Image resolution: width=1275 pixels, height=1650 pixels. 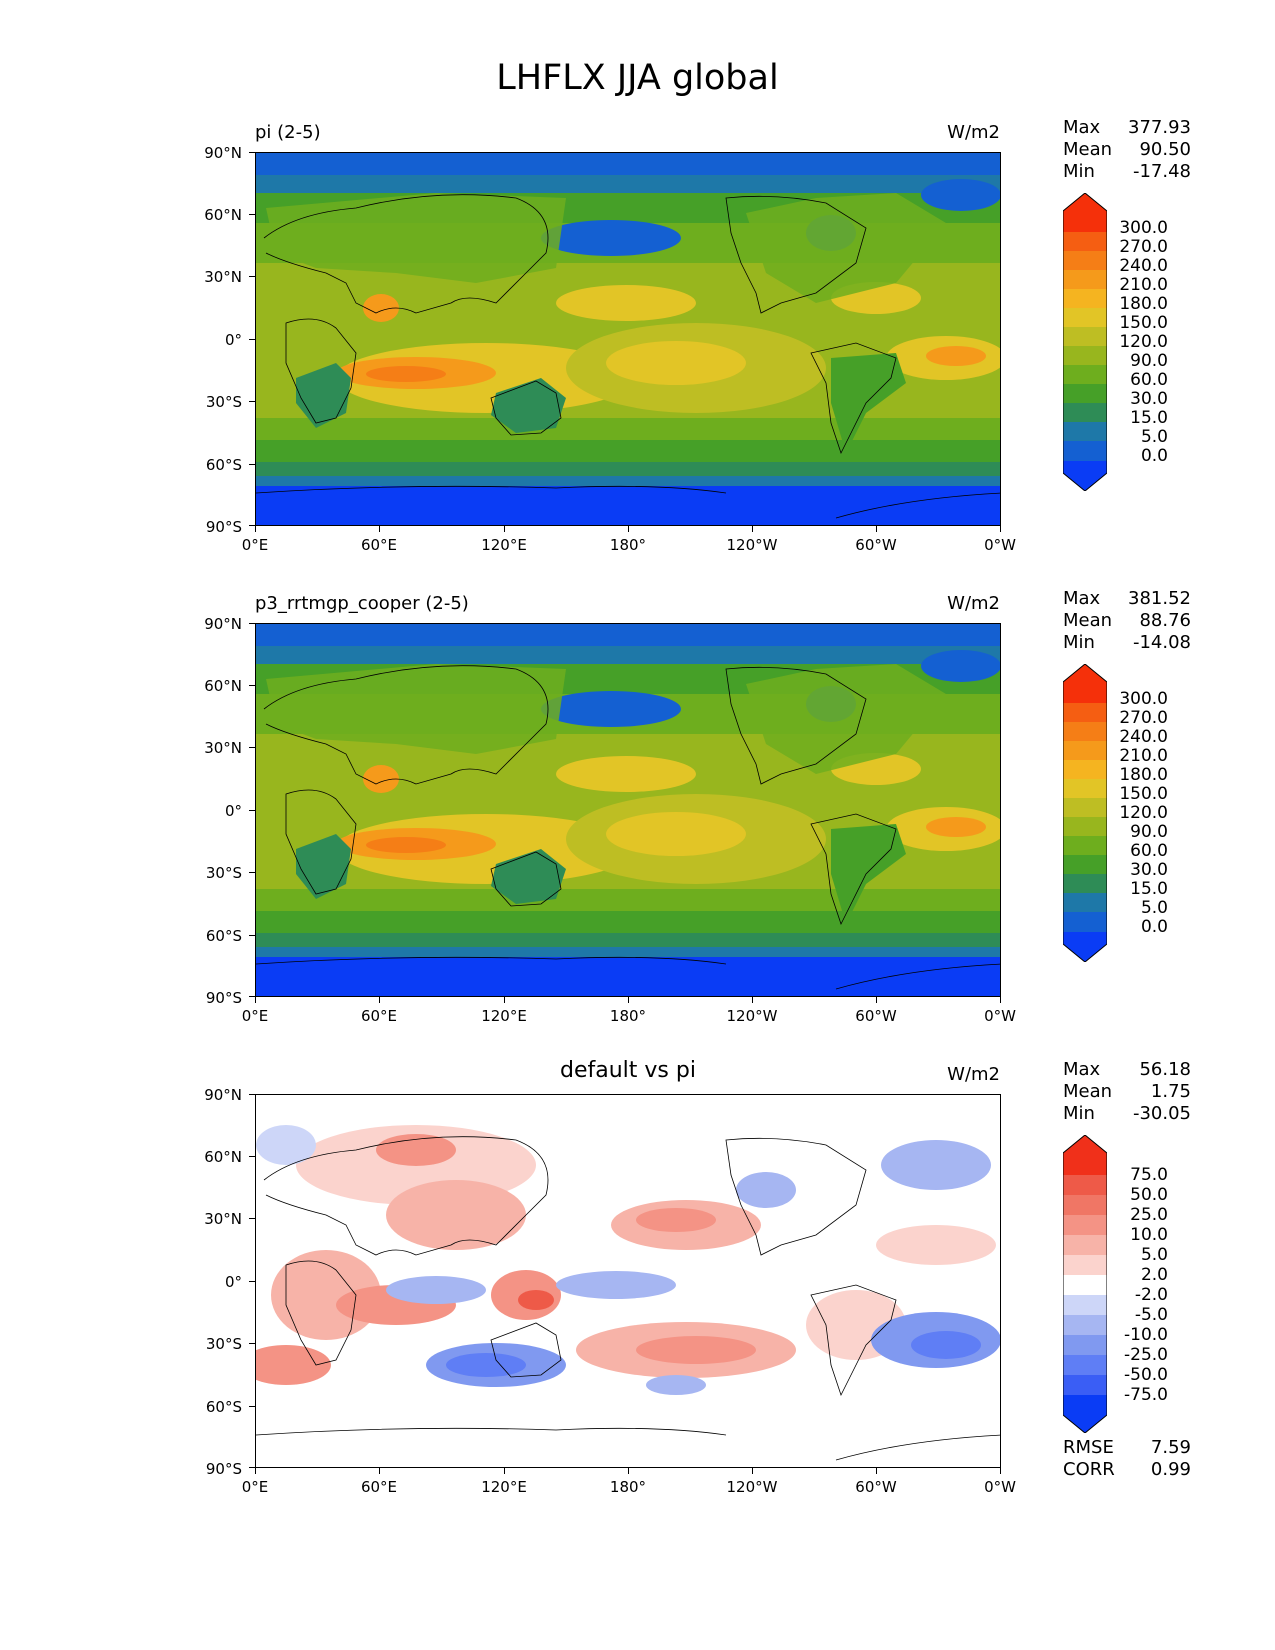 What do you see at coordinates (1149, 1235) in the screenshot?
I see `colorbar-label: 10.0` at bounding box center [1149, 1235].